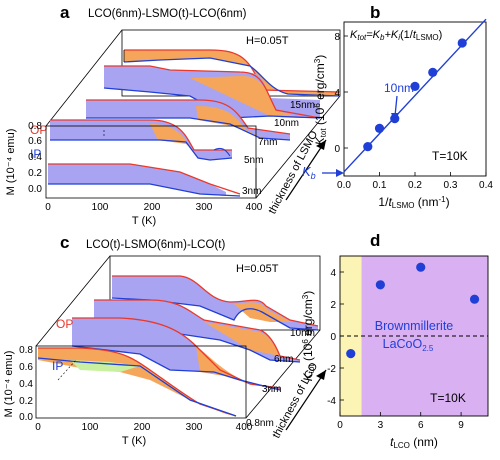  I want to click on panel-c-fill-blue-10nm, so click(215, 303).